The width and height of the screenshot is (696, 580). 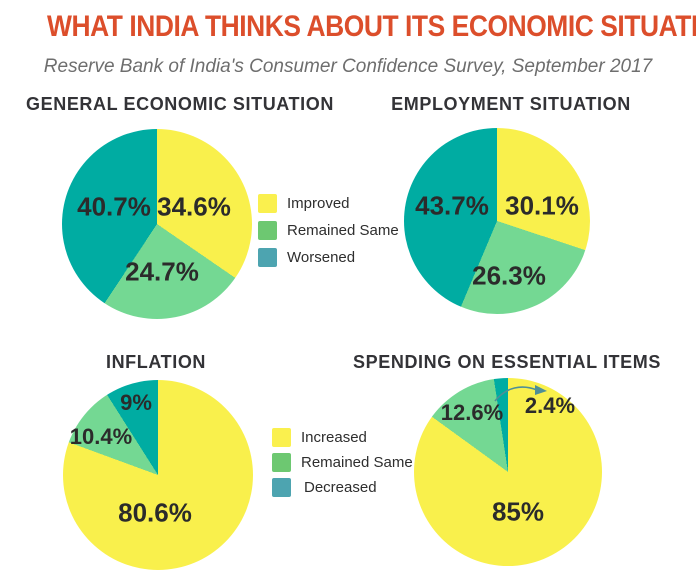 I want to click on legend-label-improved: Improved, so click(x=318, y=203).